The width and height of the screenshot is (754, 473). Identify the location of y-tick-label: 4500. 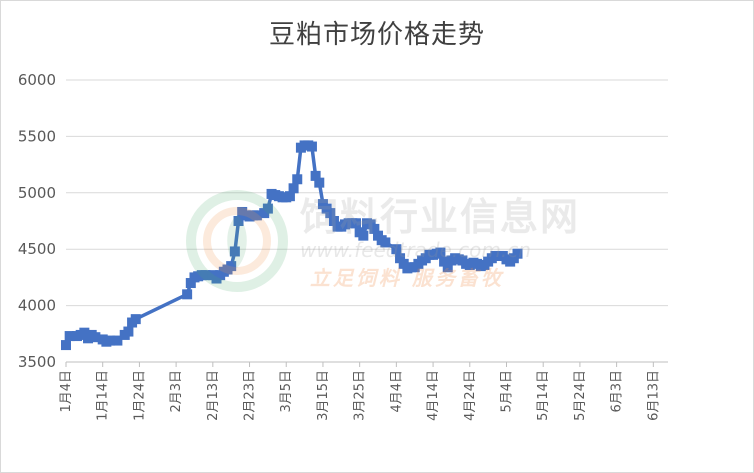
(37, 249).